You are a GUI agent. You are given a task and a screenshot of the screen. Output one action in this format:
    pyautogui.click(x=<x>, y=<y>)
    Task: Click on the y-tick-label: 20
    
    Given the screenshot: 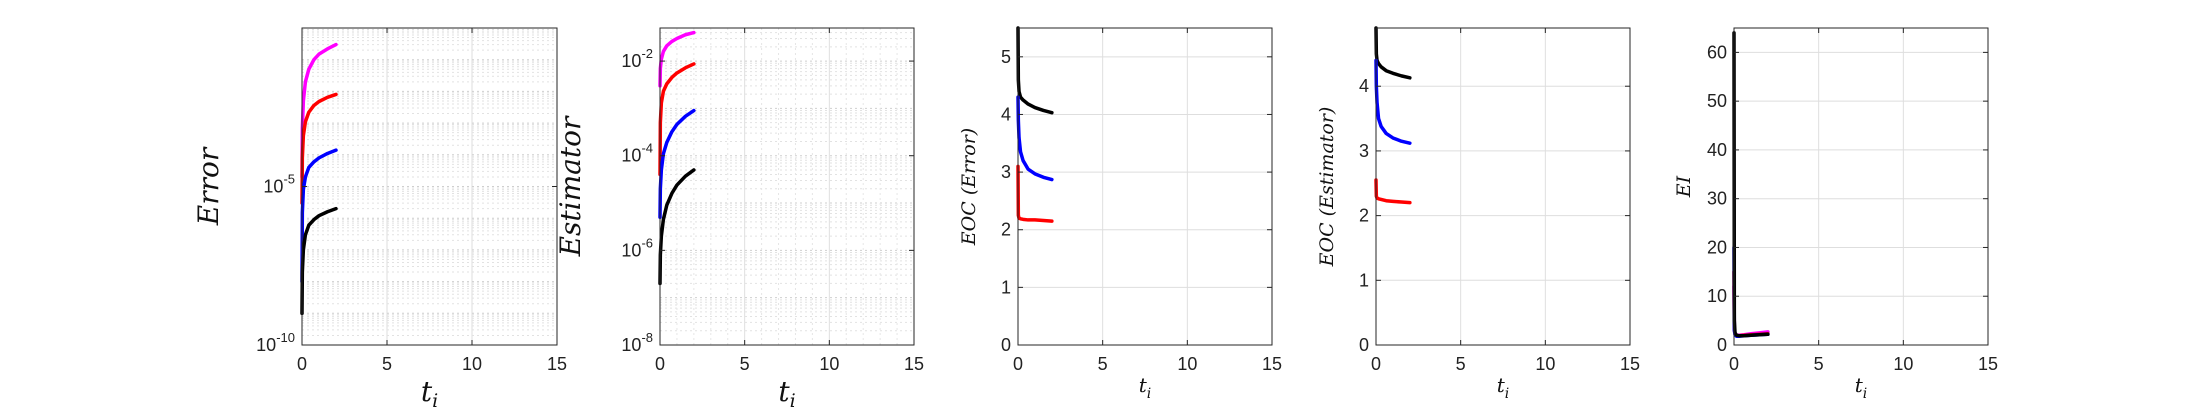 What is the action you would take?
    pyautogui.click(x=1717, y=247)
    